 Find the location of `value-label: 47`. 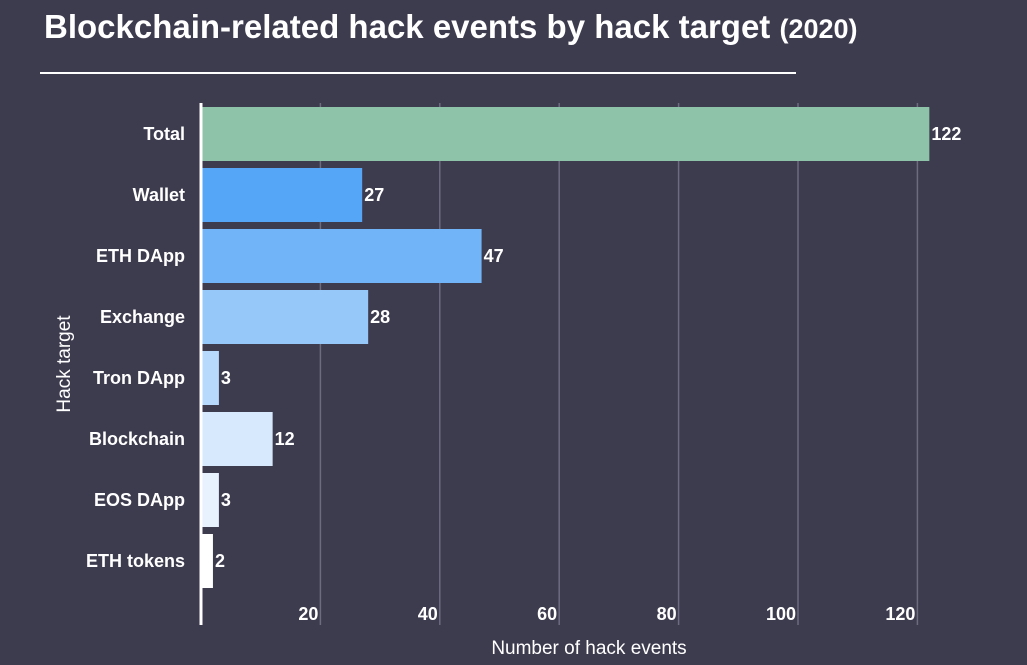

value-label: 47 is located at coordinates (494, 256).